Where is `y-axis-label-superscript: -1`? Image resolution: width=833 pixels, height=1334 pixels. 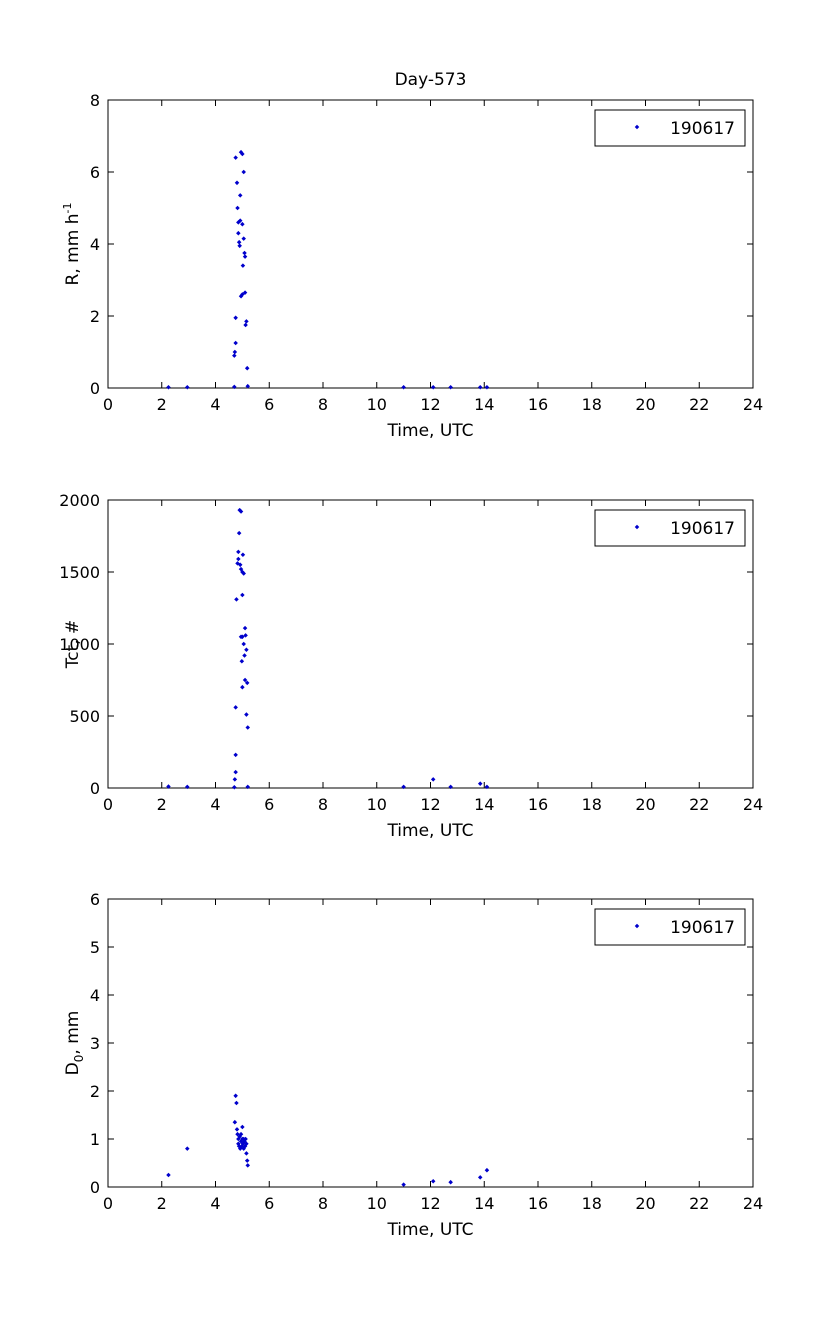 y-axis-label-superscript: -1 is located at coordinates (67, 208).